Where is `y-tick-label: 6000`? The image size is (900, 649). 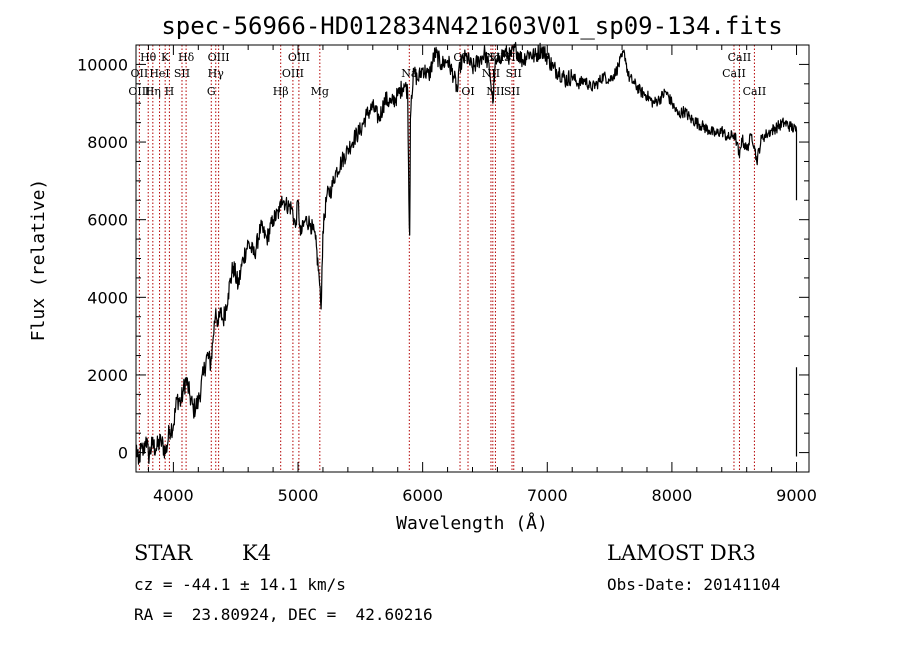 y-tick-label: 6000 is located at coordinates (107, 220).